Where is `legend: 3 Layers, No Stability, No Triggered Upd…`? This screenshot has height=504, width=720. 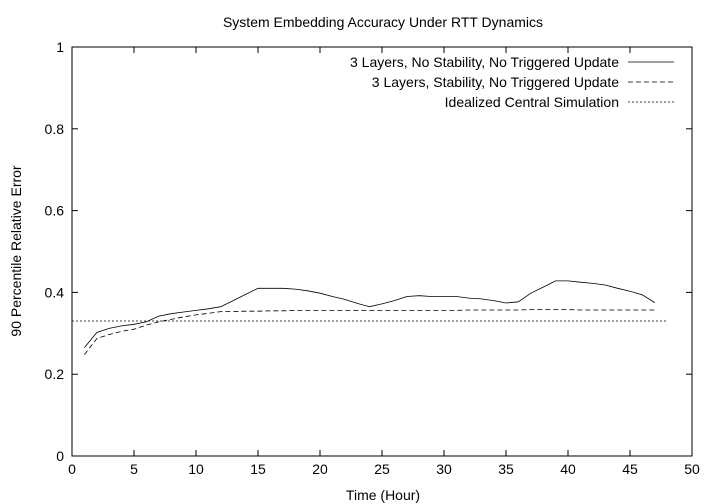 legend: 3 Layers, No Stability, No Triggered Upd… is located at coordinates (512, 82).